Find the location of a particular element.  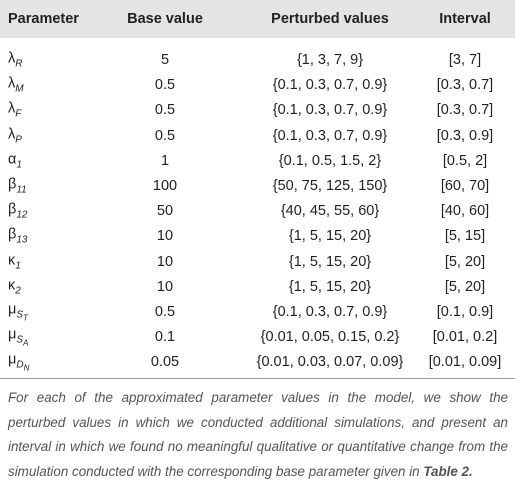

table-cell: [5, 15] is located at coordinates (465, 236).